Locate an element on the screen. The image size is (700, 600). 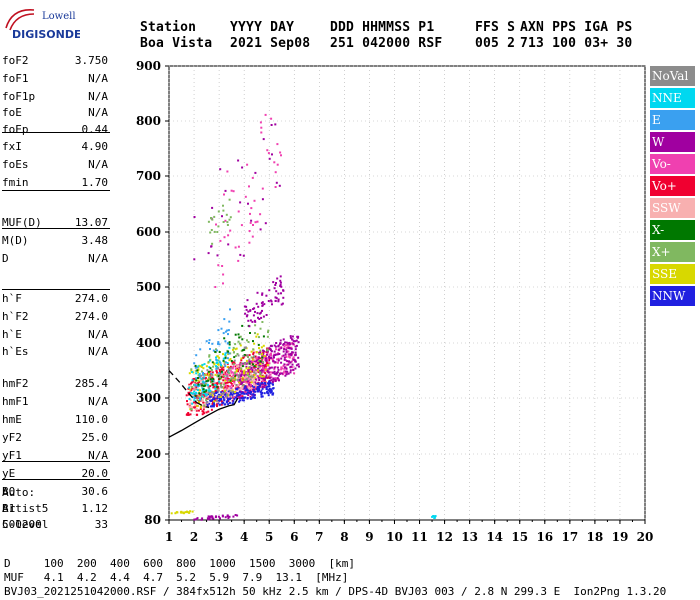
trace-cluster-sse is located at coordinates (182, 512).